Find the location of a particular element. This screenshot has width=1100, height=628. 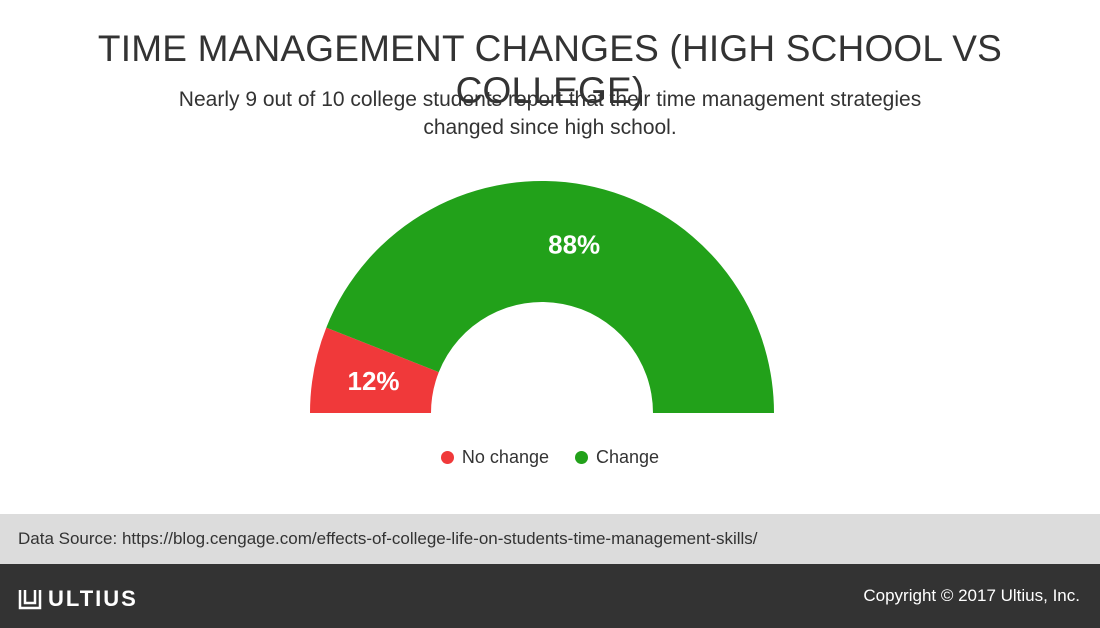

legend-item-change: Change is located at coordinates (617, 457).